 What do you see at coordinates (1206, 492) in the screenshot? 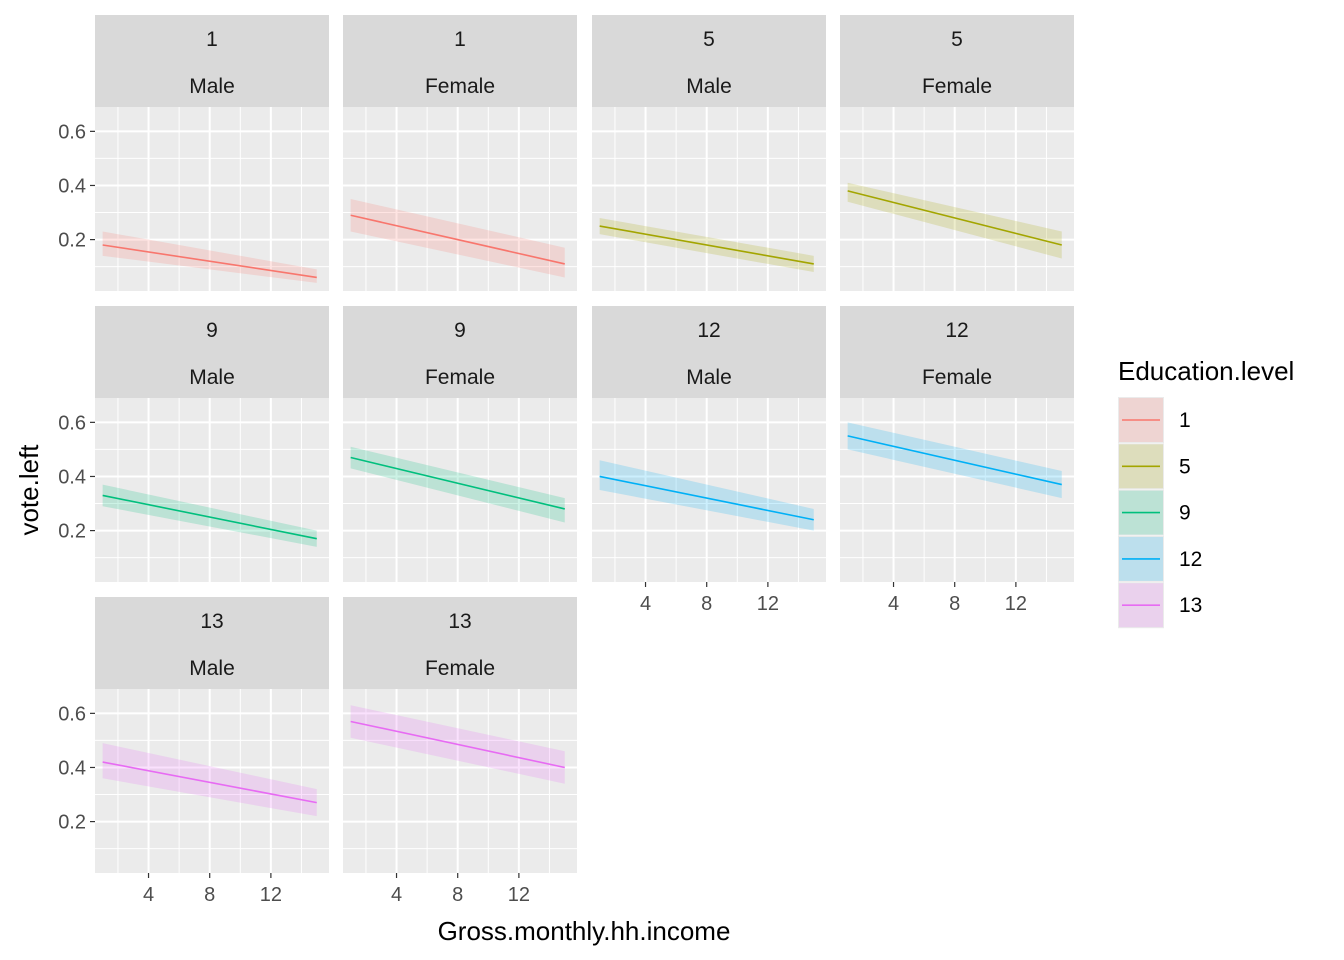
I see `legend: Education.level 1 5 9 12 13` at bounding box center [1206, 492].